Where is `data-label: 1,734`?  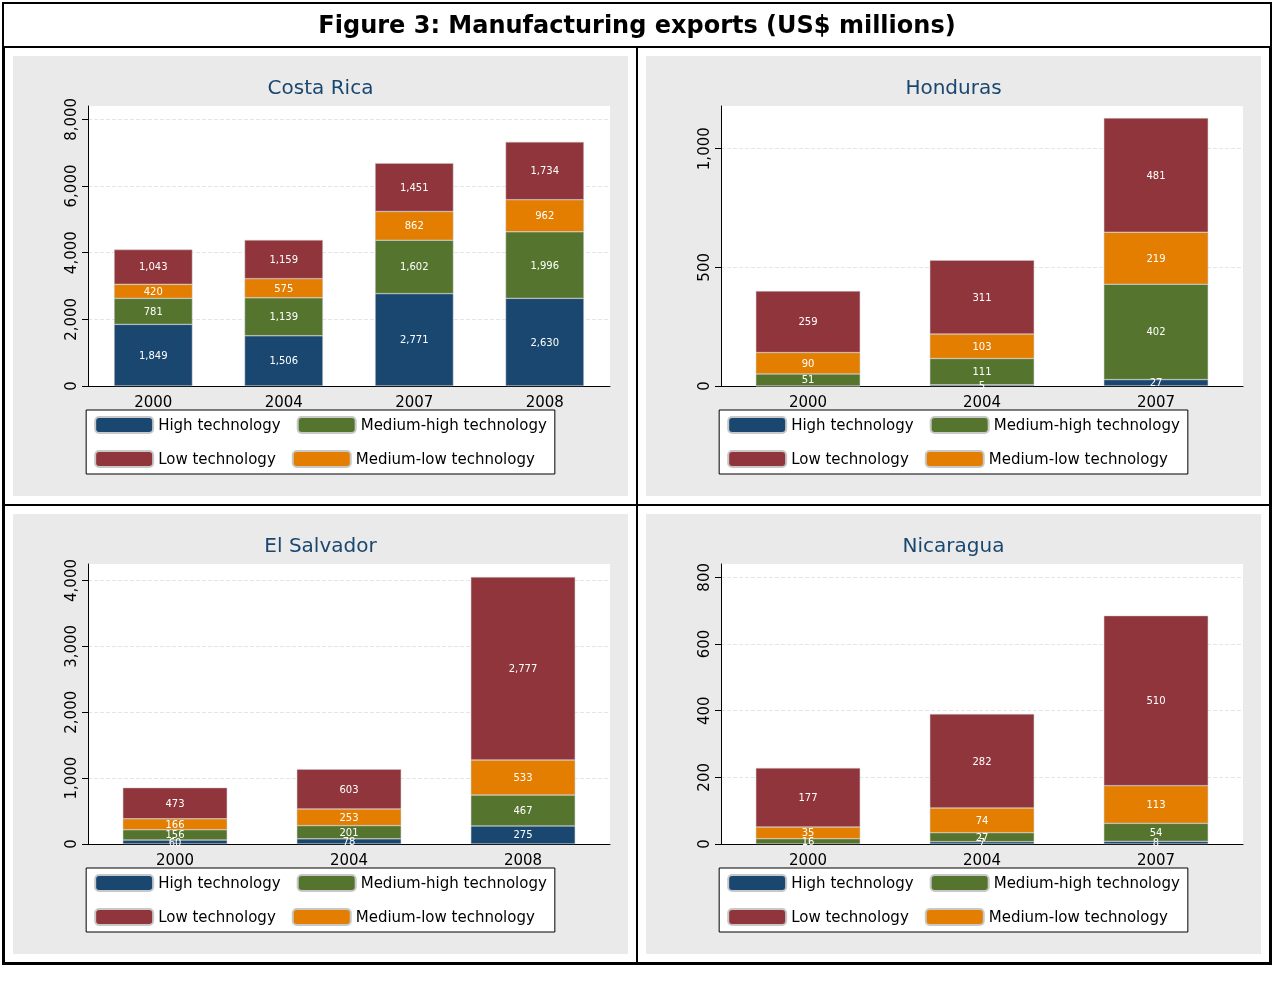
data-label: 1,734 is located at coordinates (545, 171).